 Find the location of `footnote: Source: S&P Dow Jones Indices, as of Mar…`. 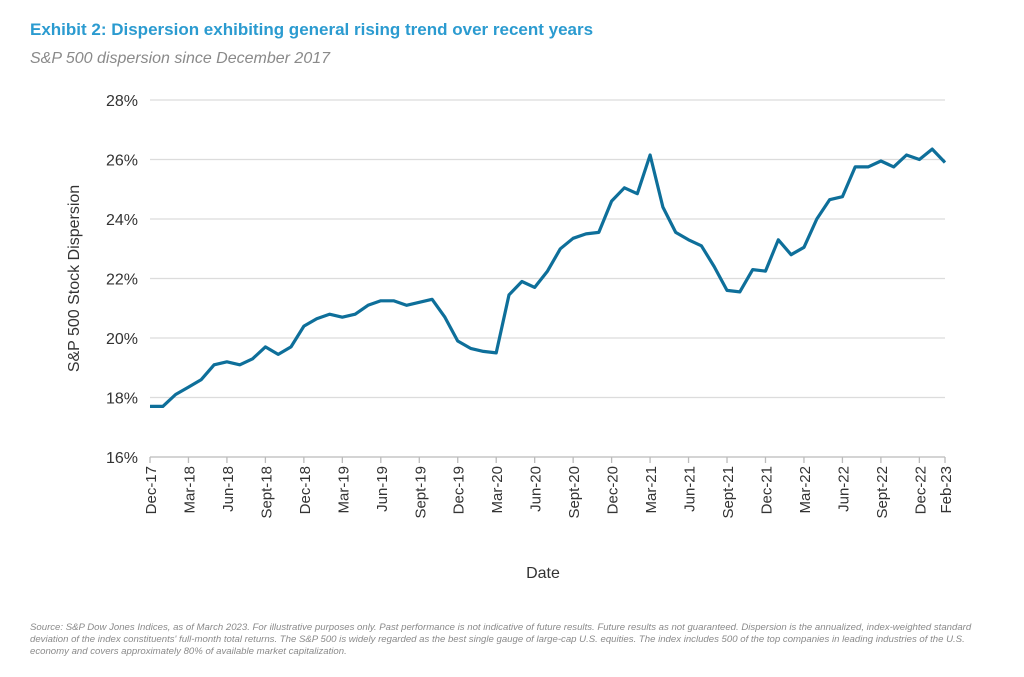

footnote: Source: S&P Dow Jones Indices, as of Mar… is located at coordinates (501, 639).